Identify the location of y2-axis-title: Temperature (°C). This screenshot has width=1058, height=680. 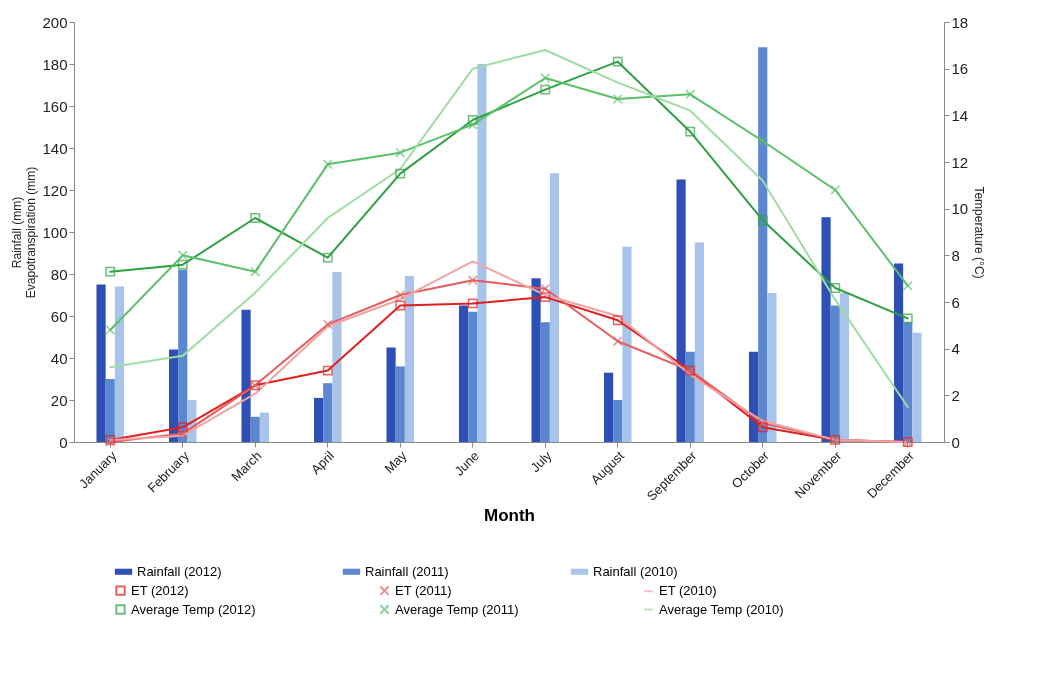
(979, 232).